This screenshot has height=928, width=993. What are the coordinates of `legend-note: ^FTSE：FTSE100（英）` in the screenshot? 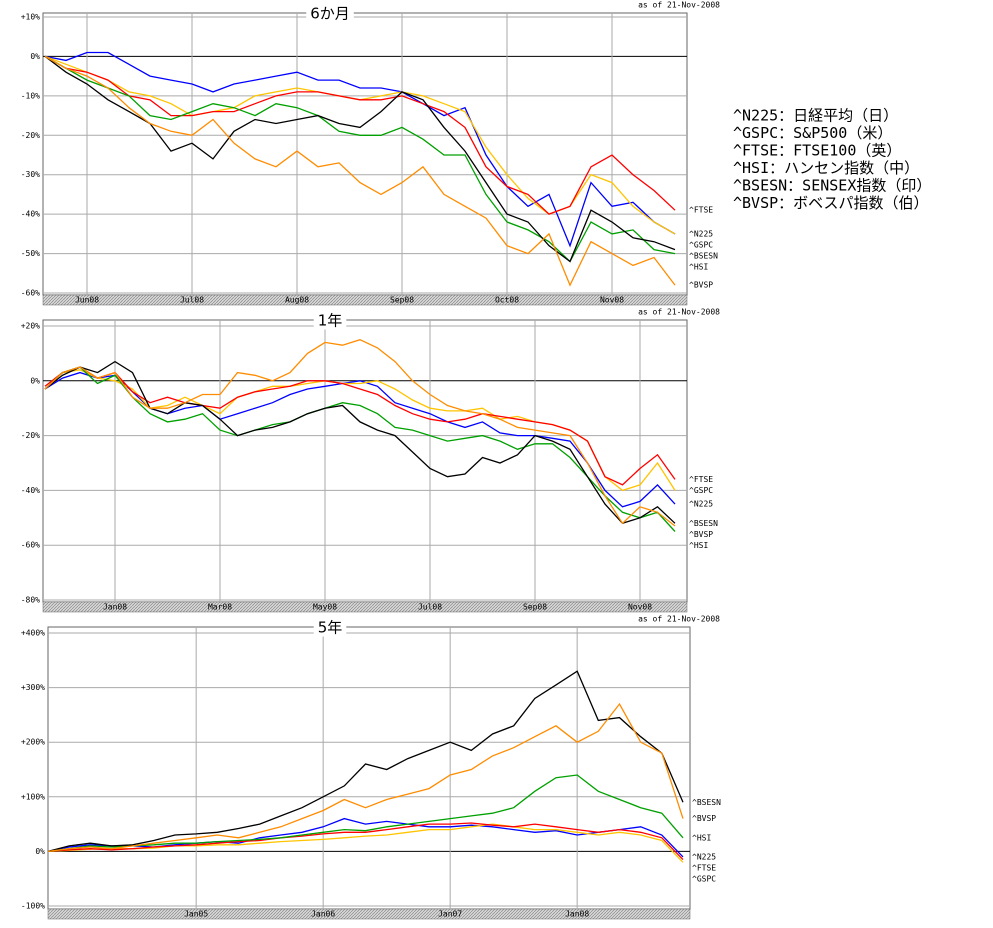 It's located at (817, 151).